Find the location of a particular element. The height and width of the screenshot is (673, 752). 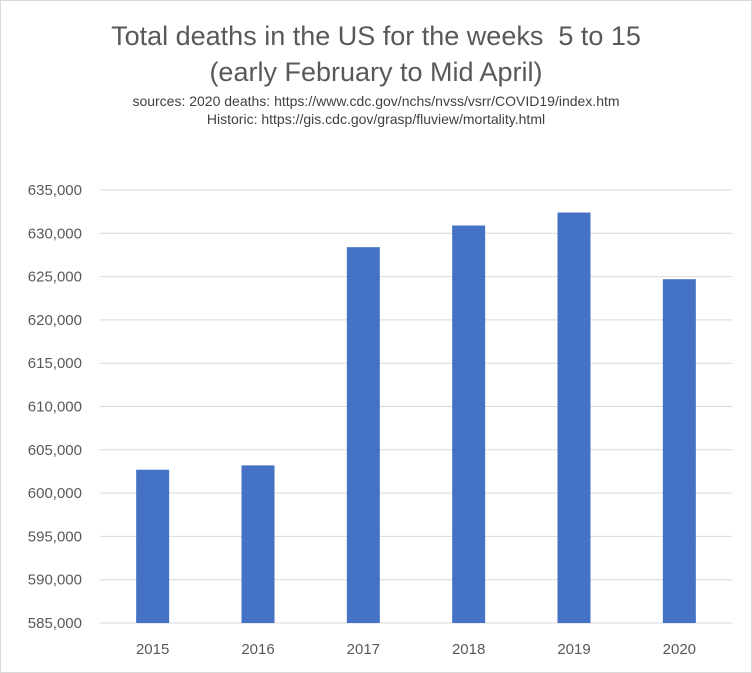

x-tick-label-2018: 2018 is located at coordinates (468, 649).